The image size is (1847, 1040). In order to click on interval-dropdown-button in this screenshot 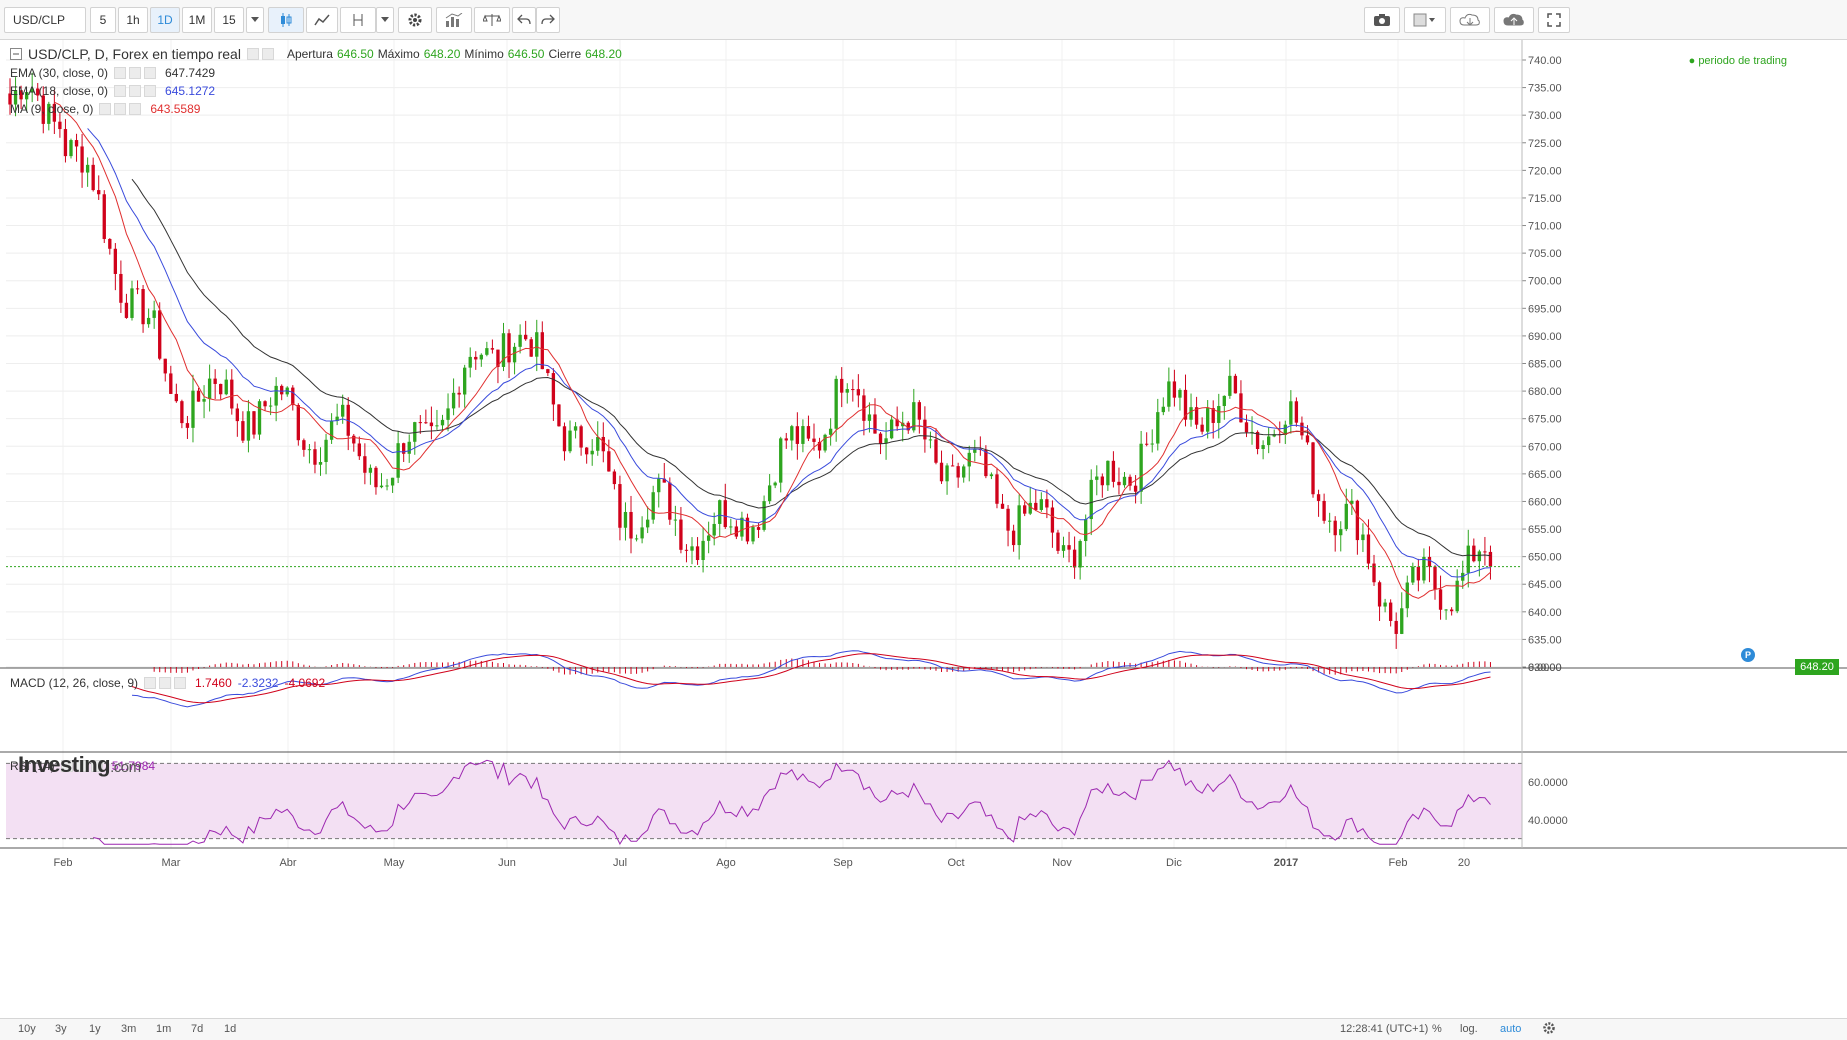, I will do `click(255, 20)`.